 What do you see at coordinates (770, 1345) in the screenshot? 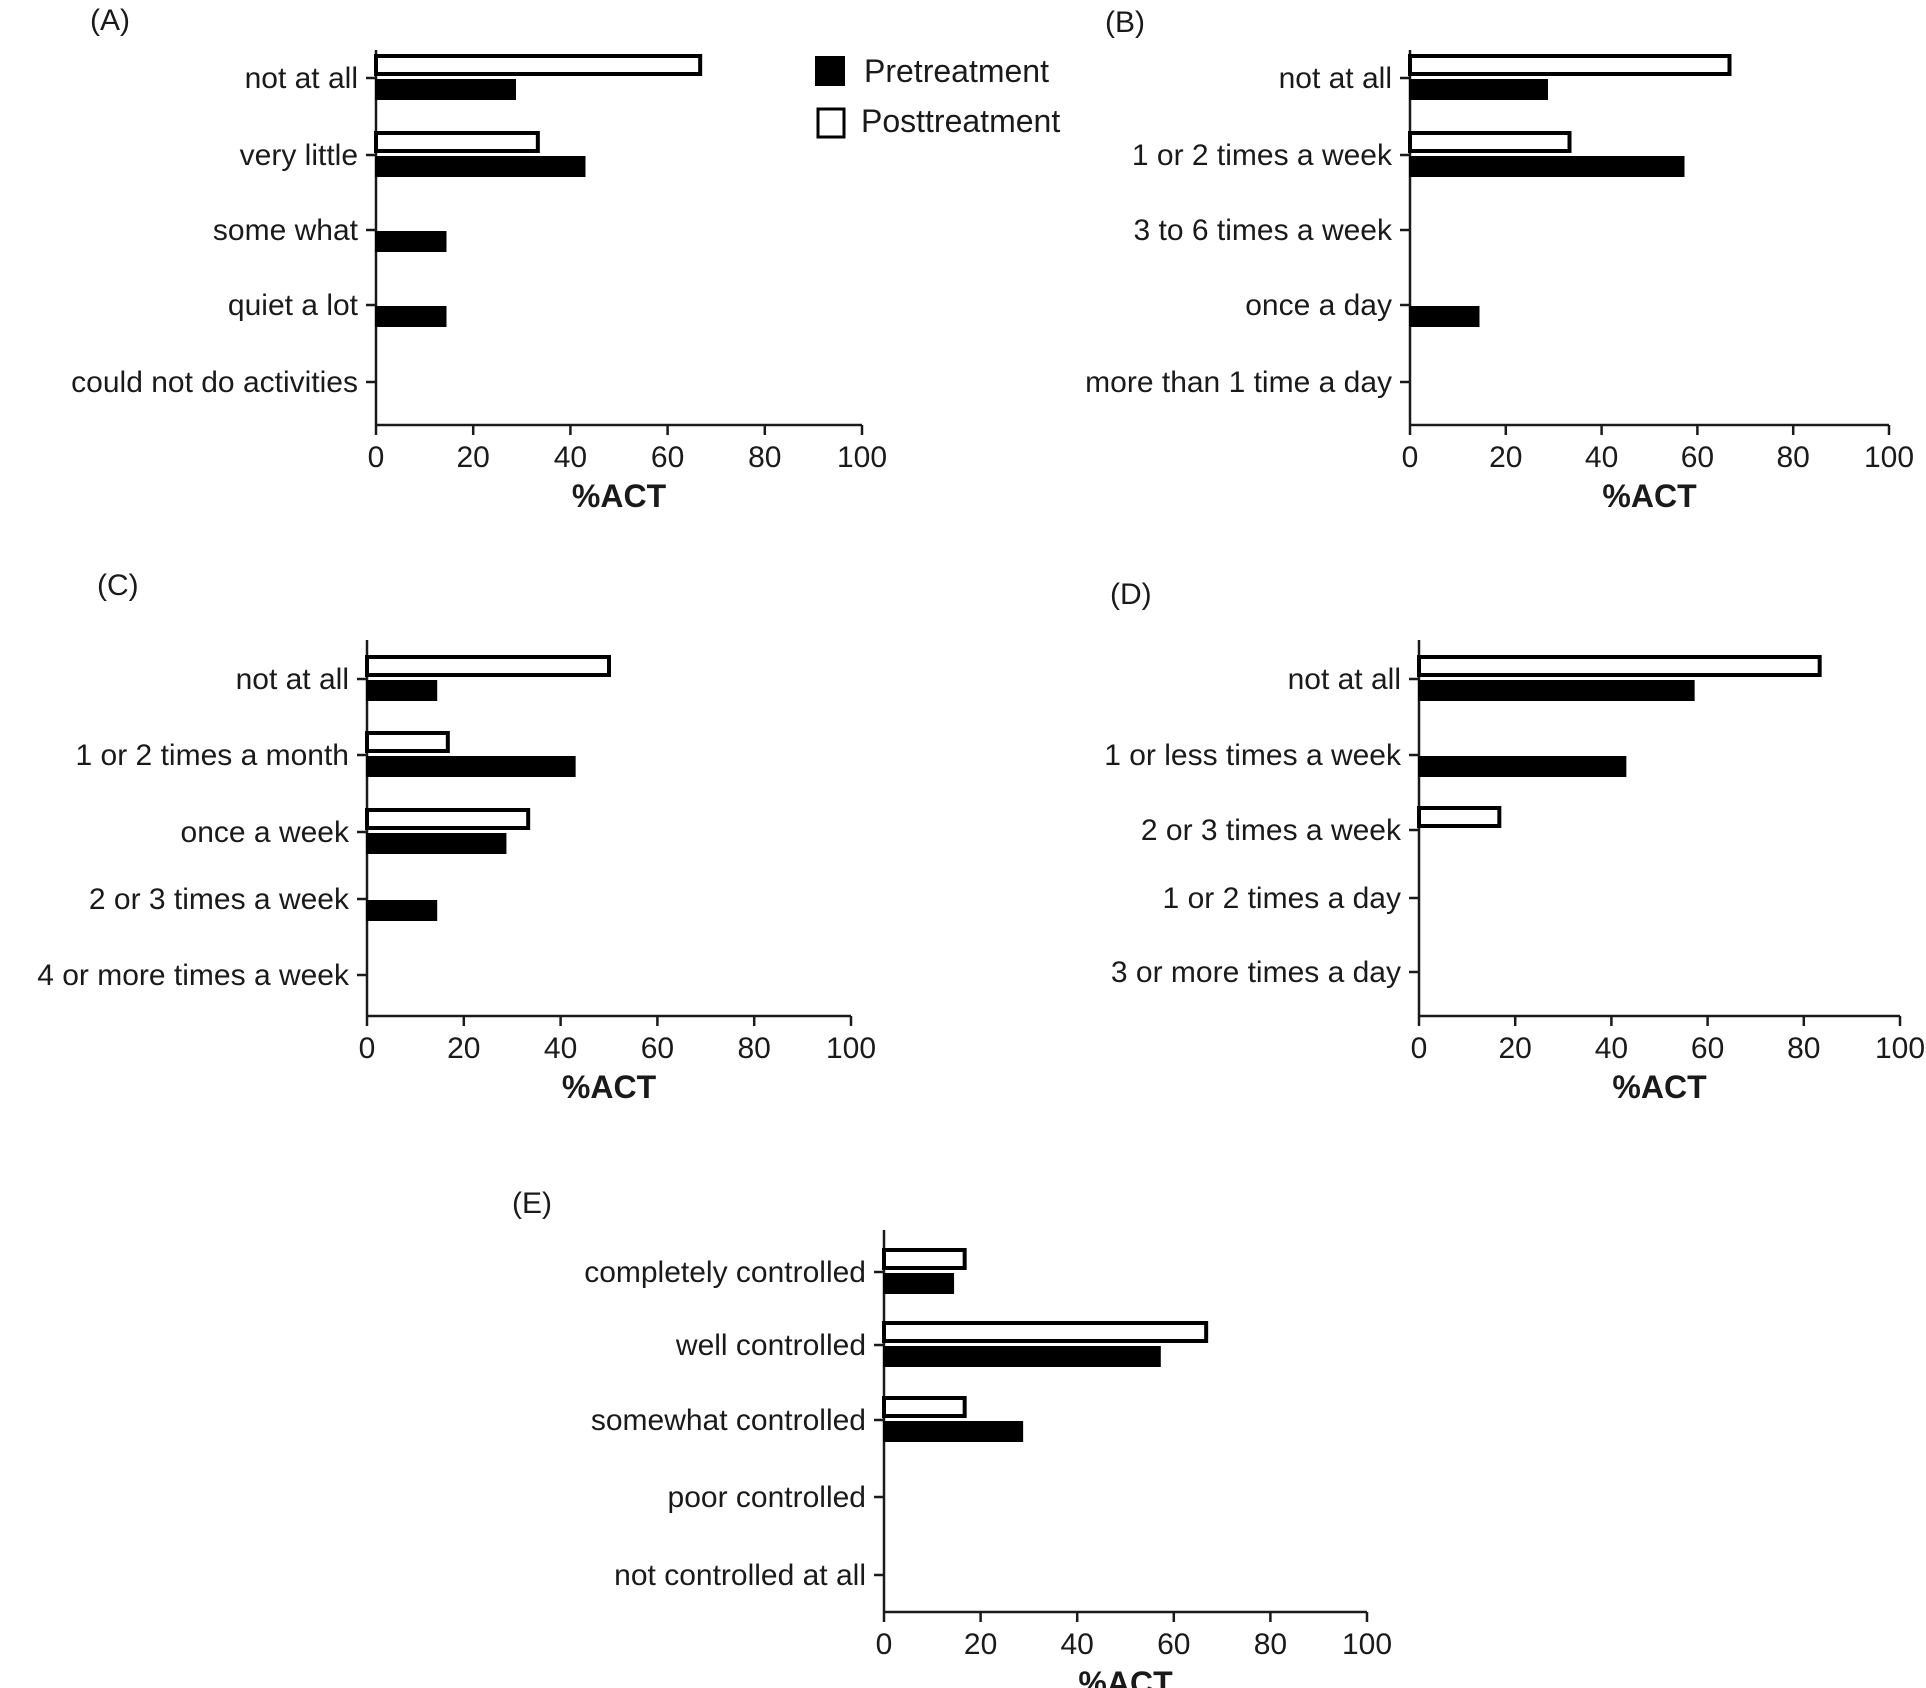
I see `category-label: well controlled` at bounding box center [770, 1345].